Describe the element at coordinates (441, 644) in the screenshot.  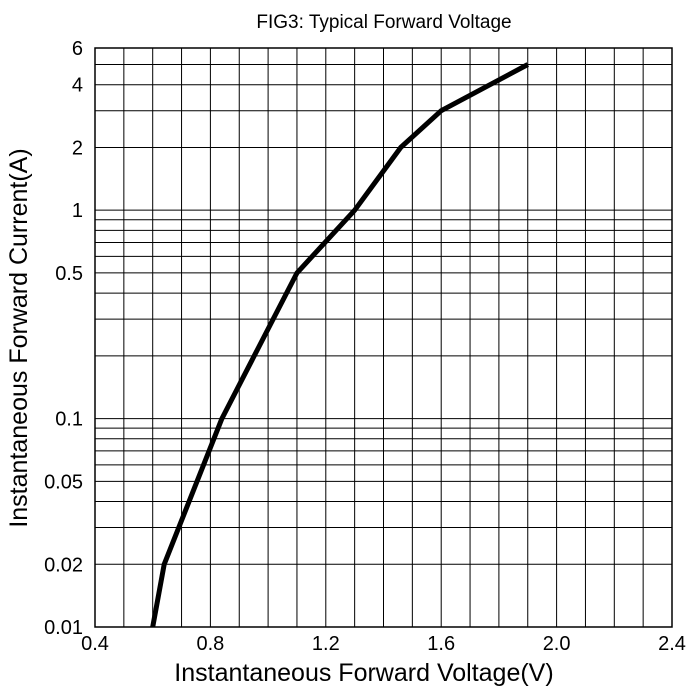
I see `x-tick-label: 1.6` at that location.